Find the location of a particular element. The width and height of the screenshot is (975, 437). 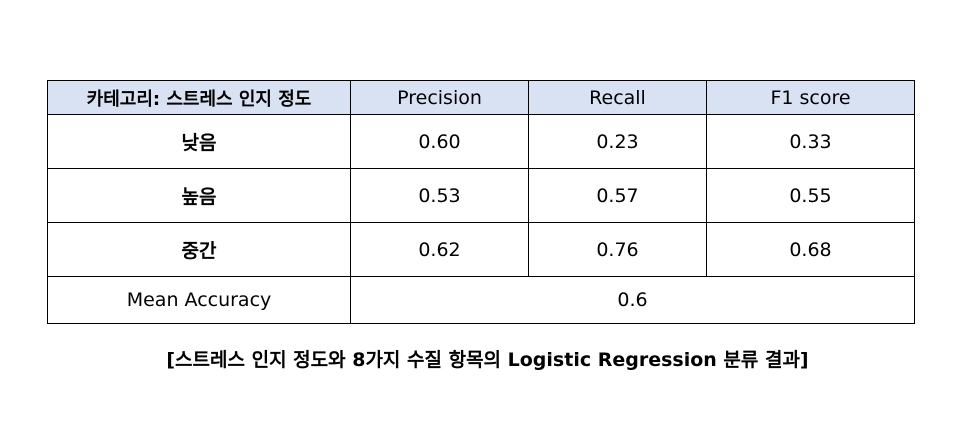

recall-value: 0.57 is located at coordinates (617, 195).